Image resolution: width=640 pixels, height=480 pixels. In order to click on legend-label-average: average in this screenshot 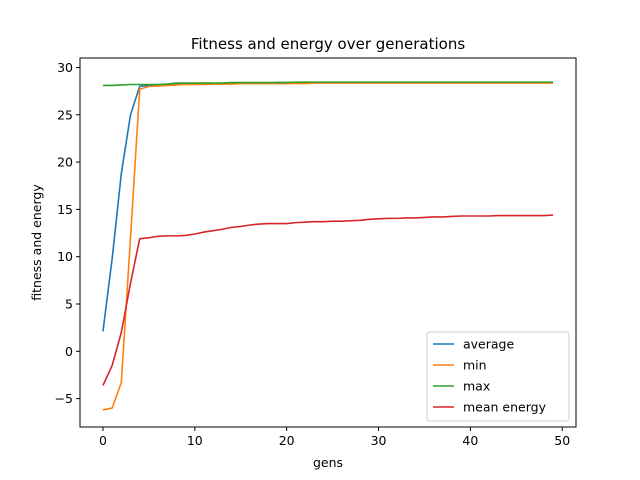, I will do `click(488, 344)`.